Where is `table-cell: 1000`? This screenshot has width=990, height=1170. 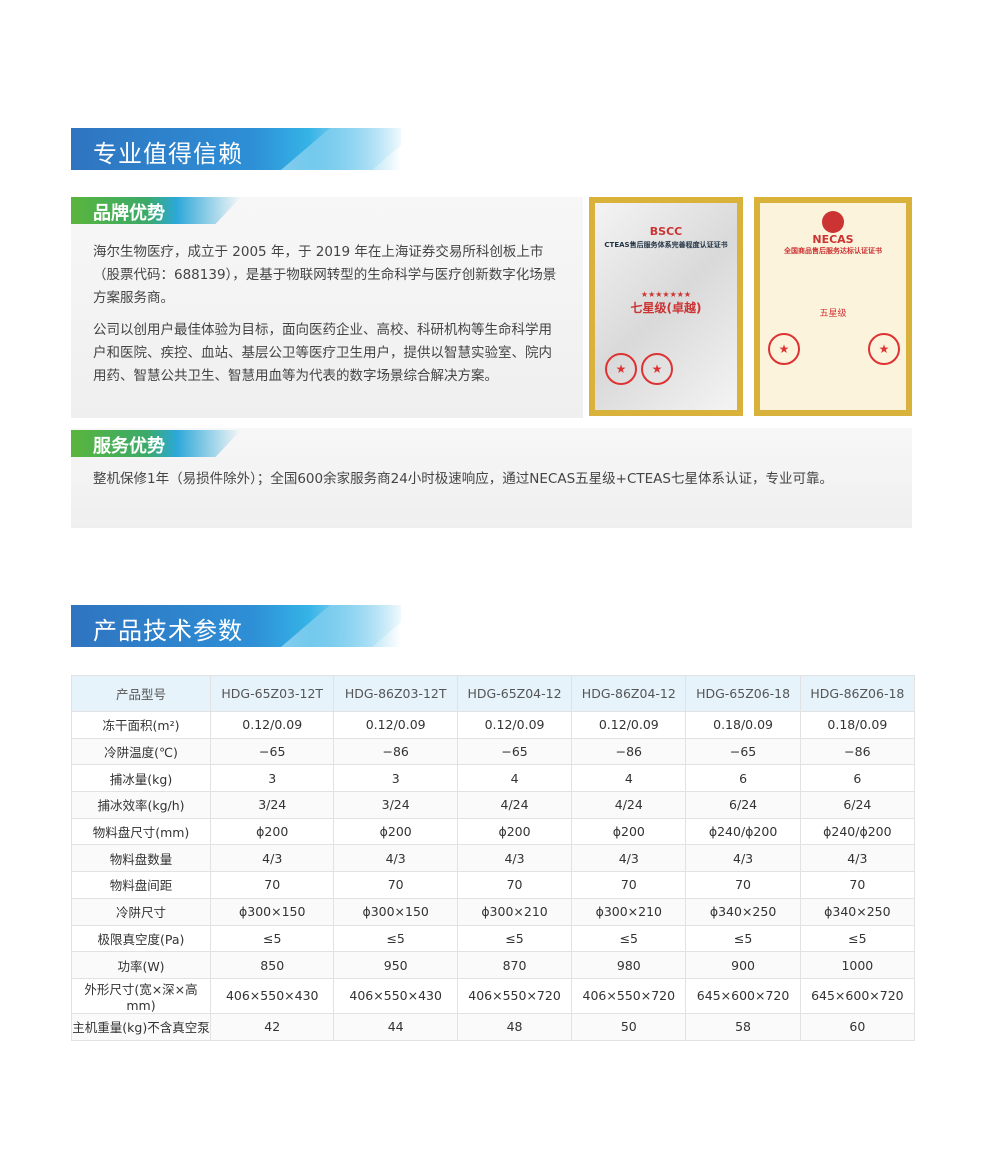
table-cell: 1000 is located at coordinates (857, 965).